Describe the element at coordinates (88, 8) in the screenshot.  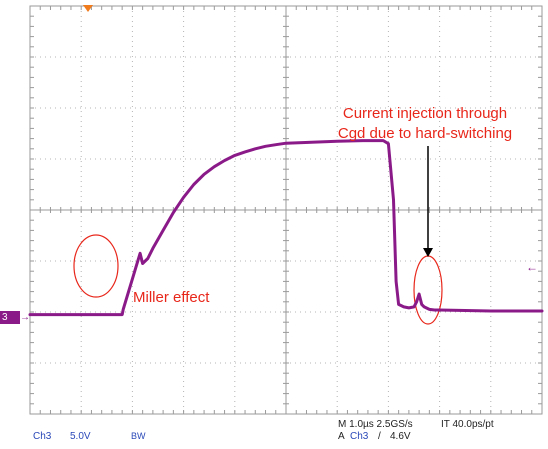
I see `trigger-position-marker` at that location.